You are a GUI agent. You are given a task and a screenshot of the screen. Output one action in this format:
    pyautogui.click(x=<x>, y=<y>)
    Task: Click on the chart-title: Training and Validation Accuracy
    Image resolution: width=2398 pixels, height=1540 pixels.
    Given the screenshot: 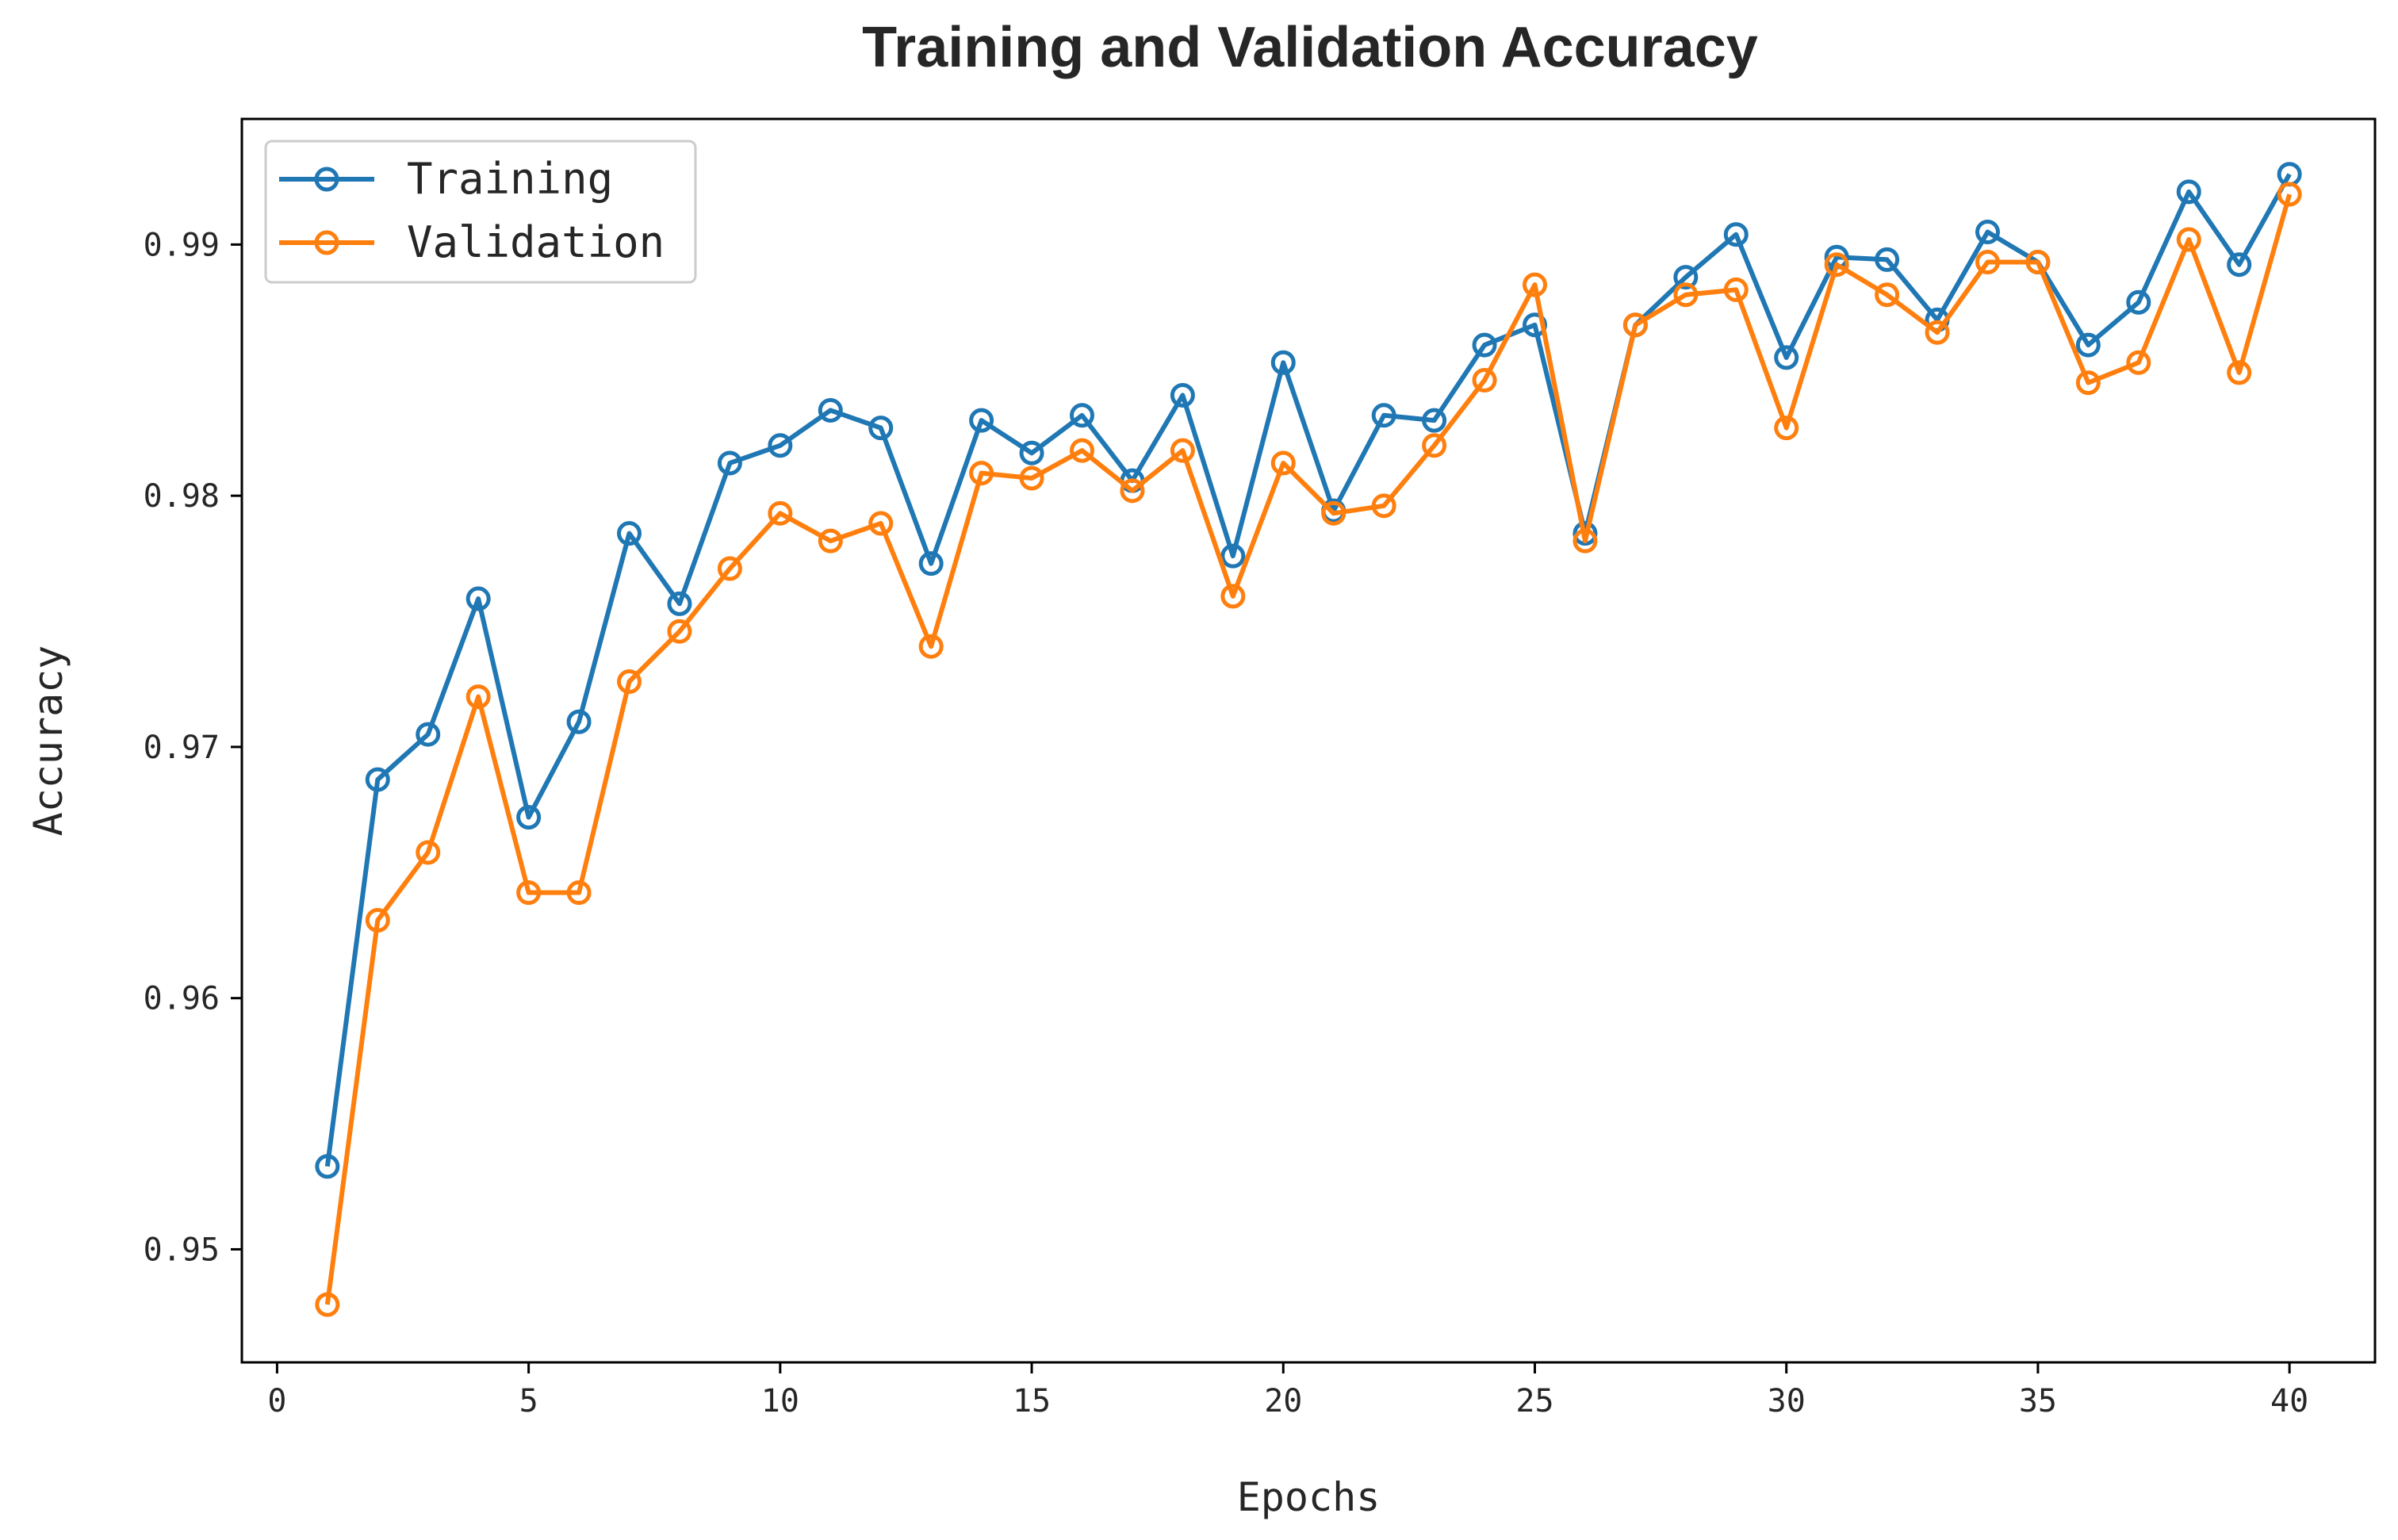 What is the action you would take?
    pyautogui.click(x=1310, y=47)
    